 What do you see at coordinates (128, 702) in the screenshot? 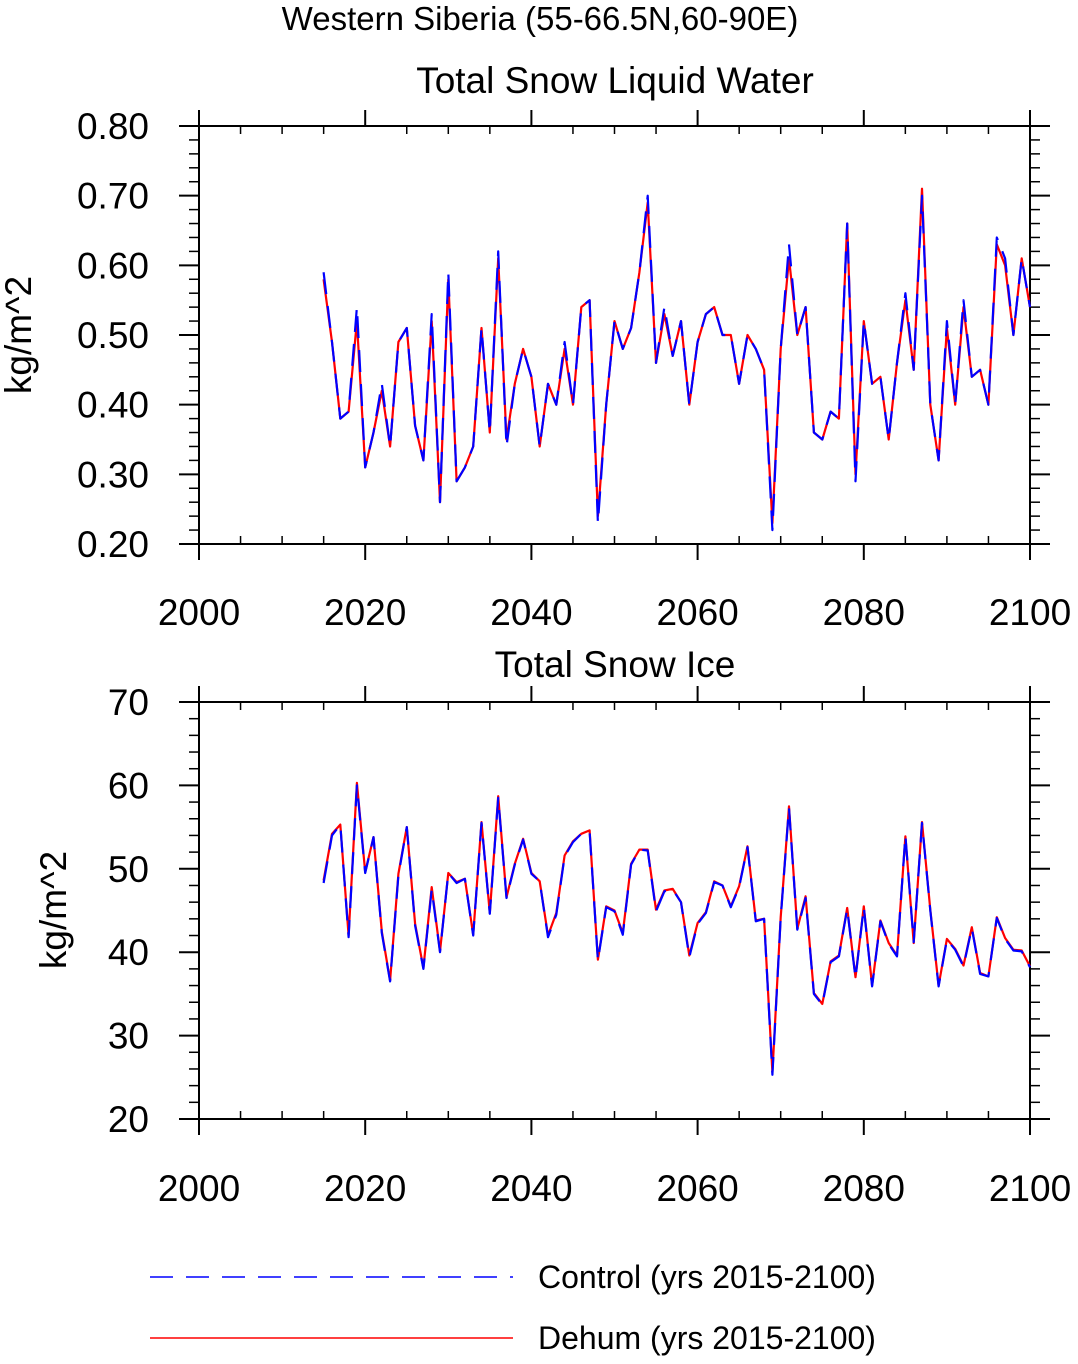
I see `y-tick-label: 70` at bounding box center [128, 702].